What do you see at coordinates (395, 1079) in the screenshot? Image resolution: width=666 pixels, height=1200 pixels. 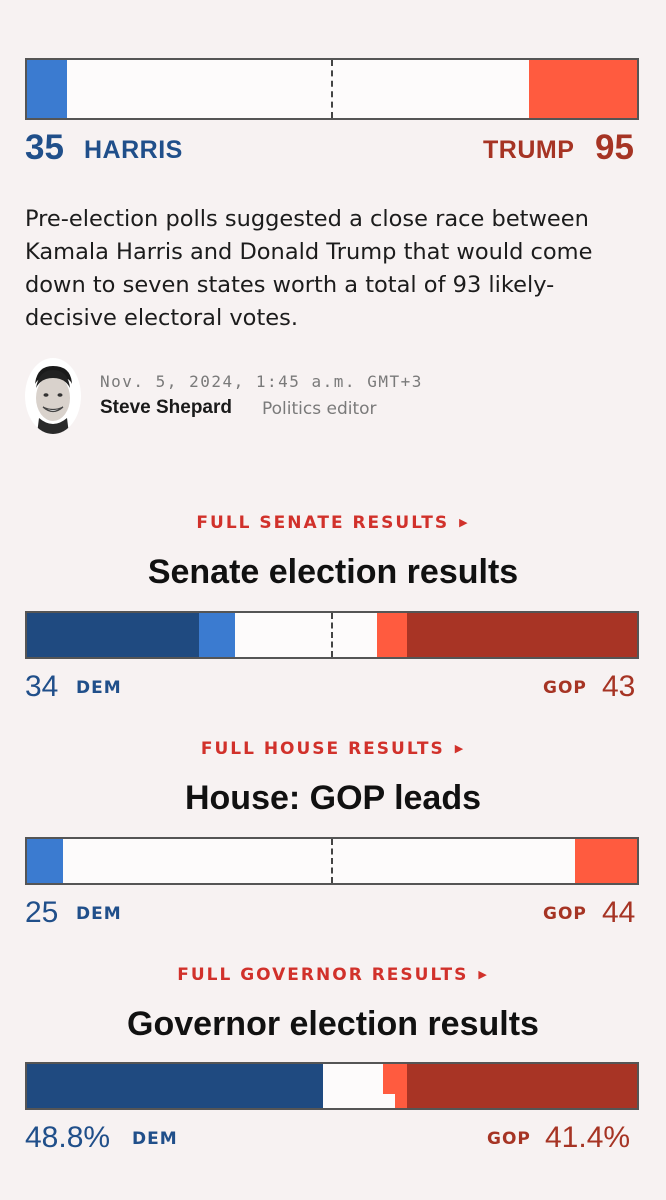 I see `governor-gop-won-segment` at bounding box center [395, 1079].